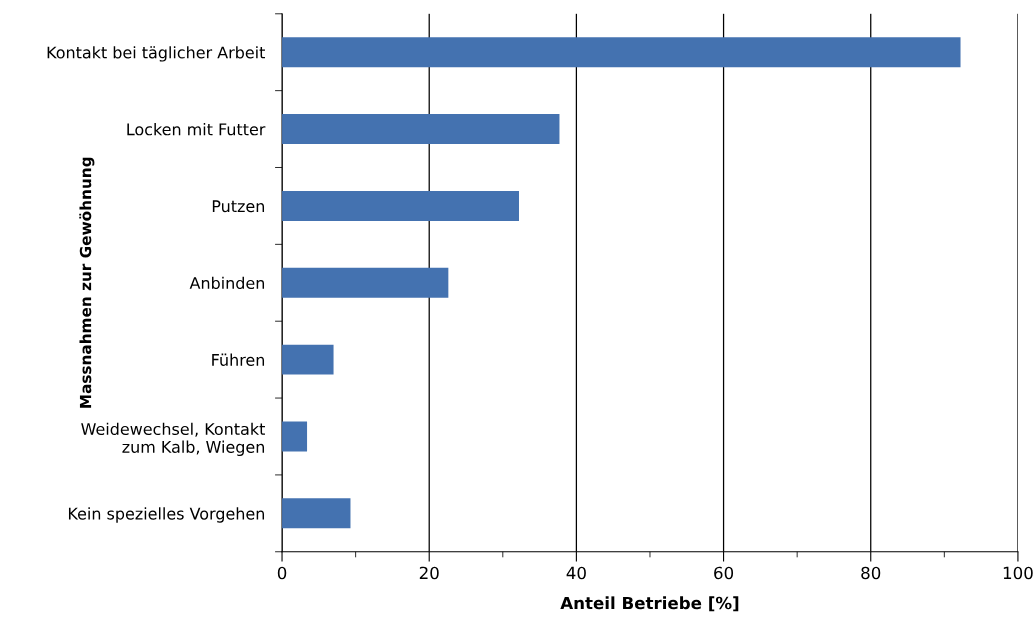 Image resolution: width=1035 pixels, height=627 pixels. I want to click on x-tick-label: 80, so click(871, 573).